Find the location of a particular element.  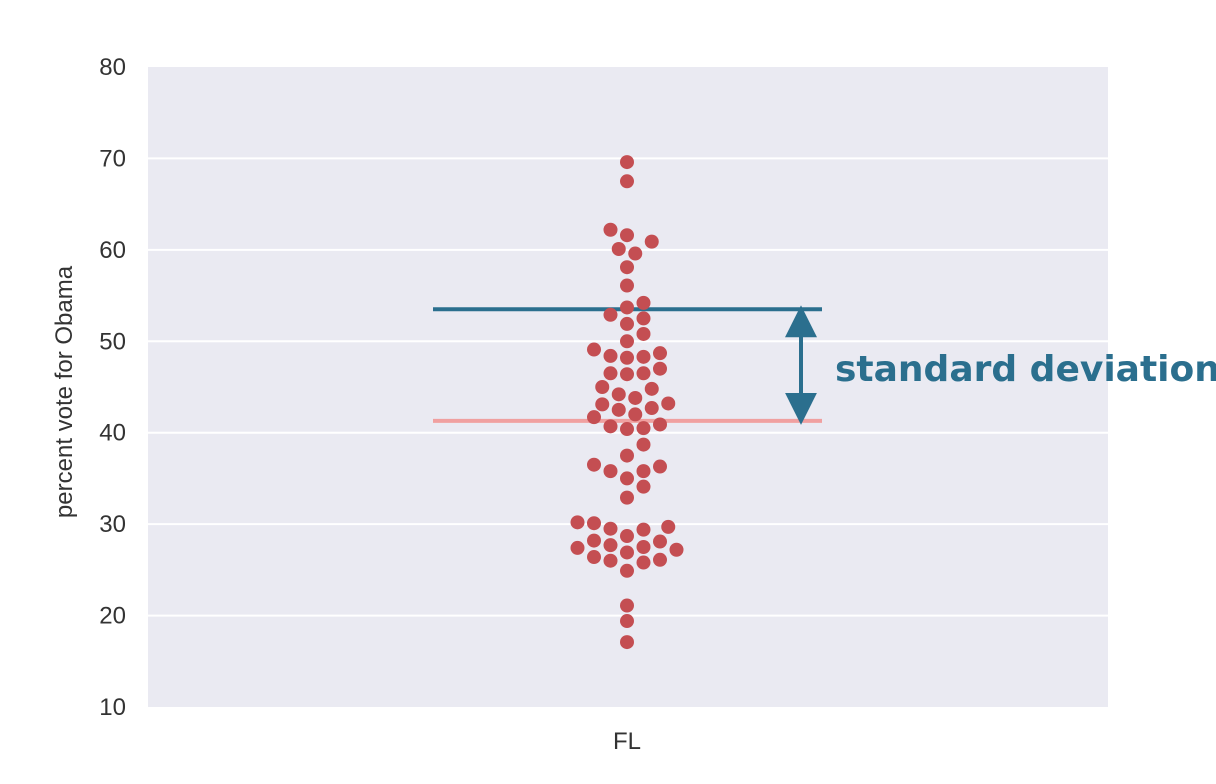

x-tick-label: FL is located at coordinates (627, 741).